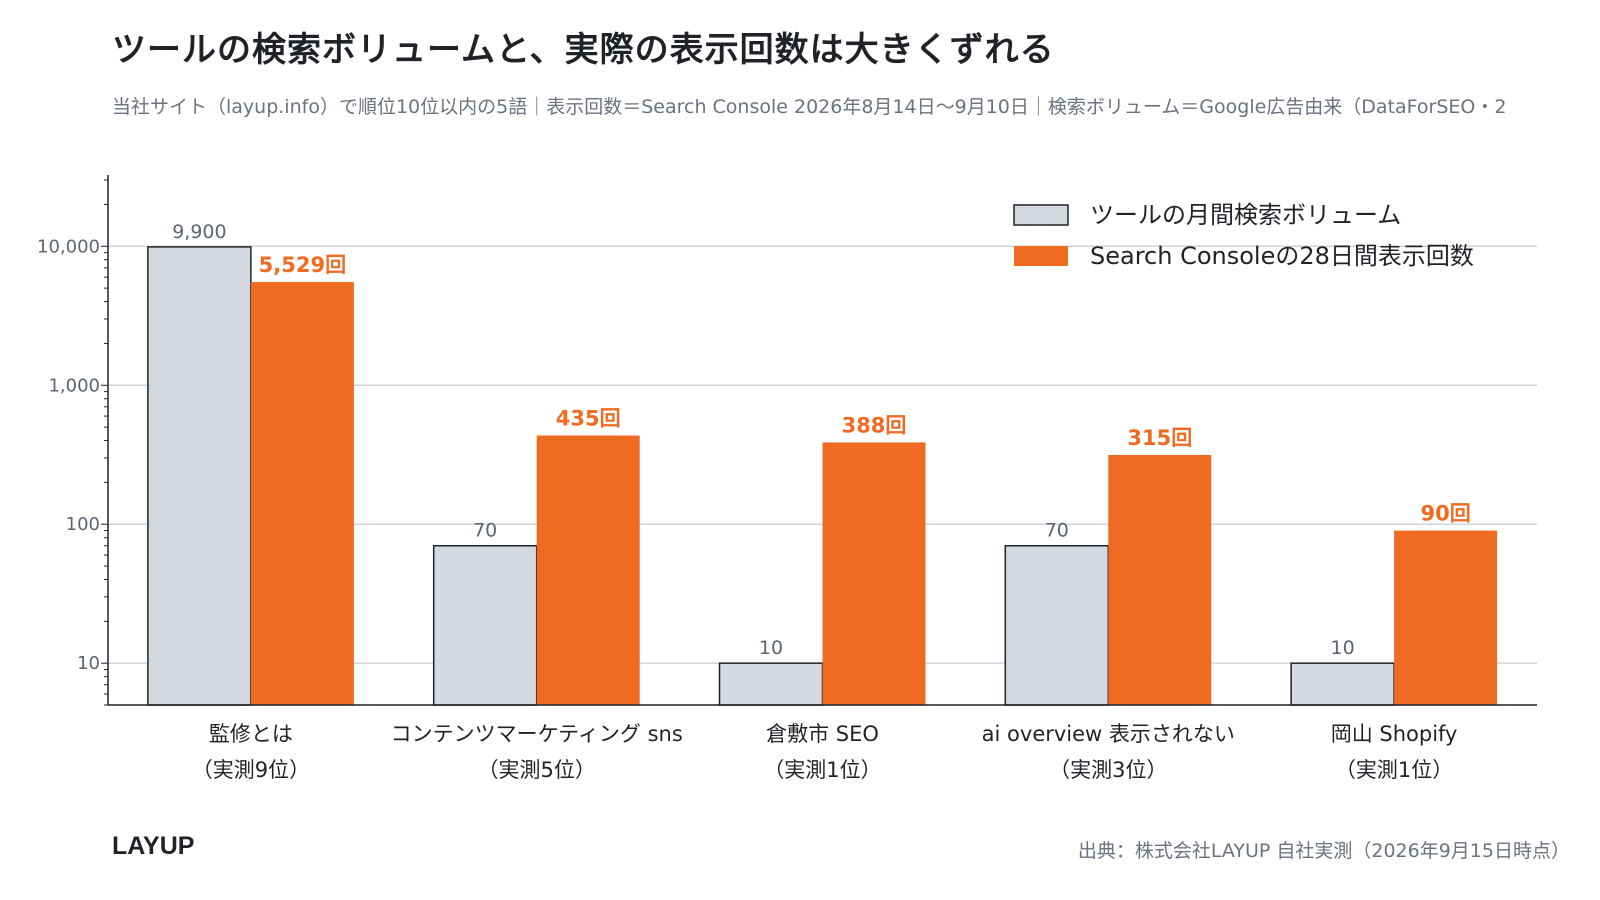 This screenshot has height=900, width=1600. Describe the element at coordinates (588, 418) in the screenshot. I see `data-label-impressions: 435回` at that location.